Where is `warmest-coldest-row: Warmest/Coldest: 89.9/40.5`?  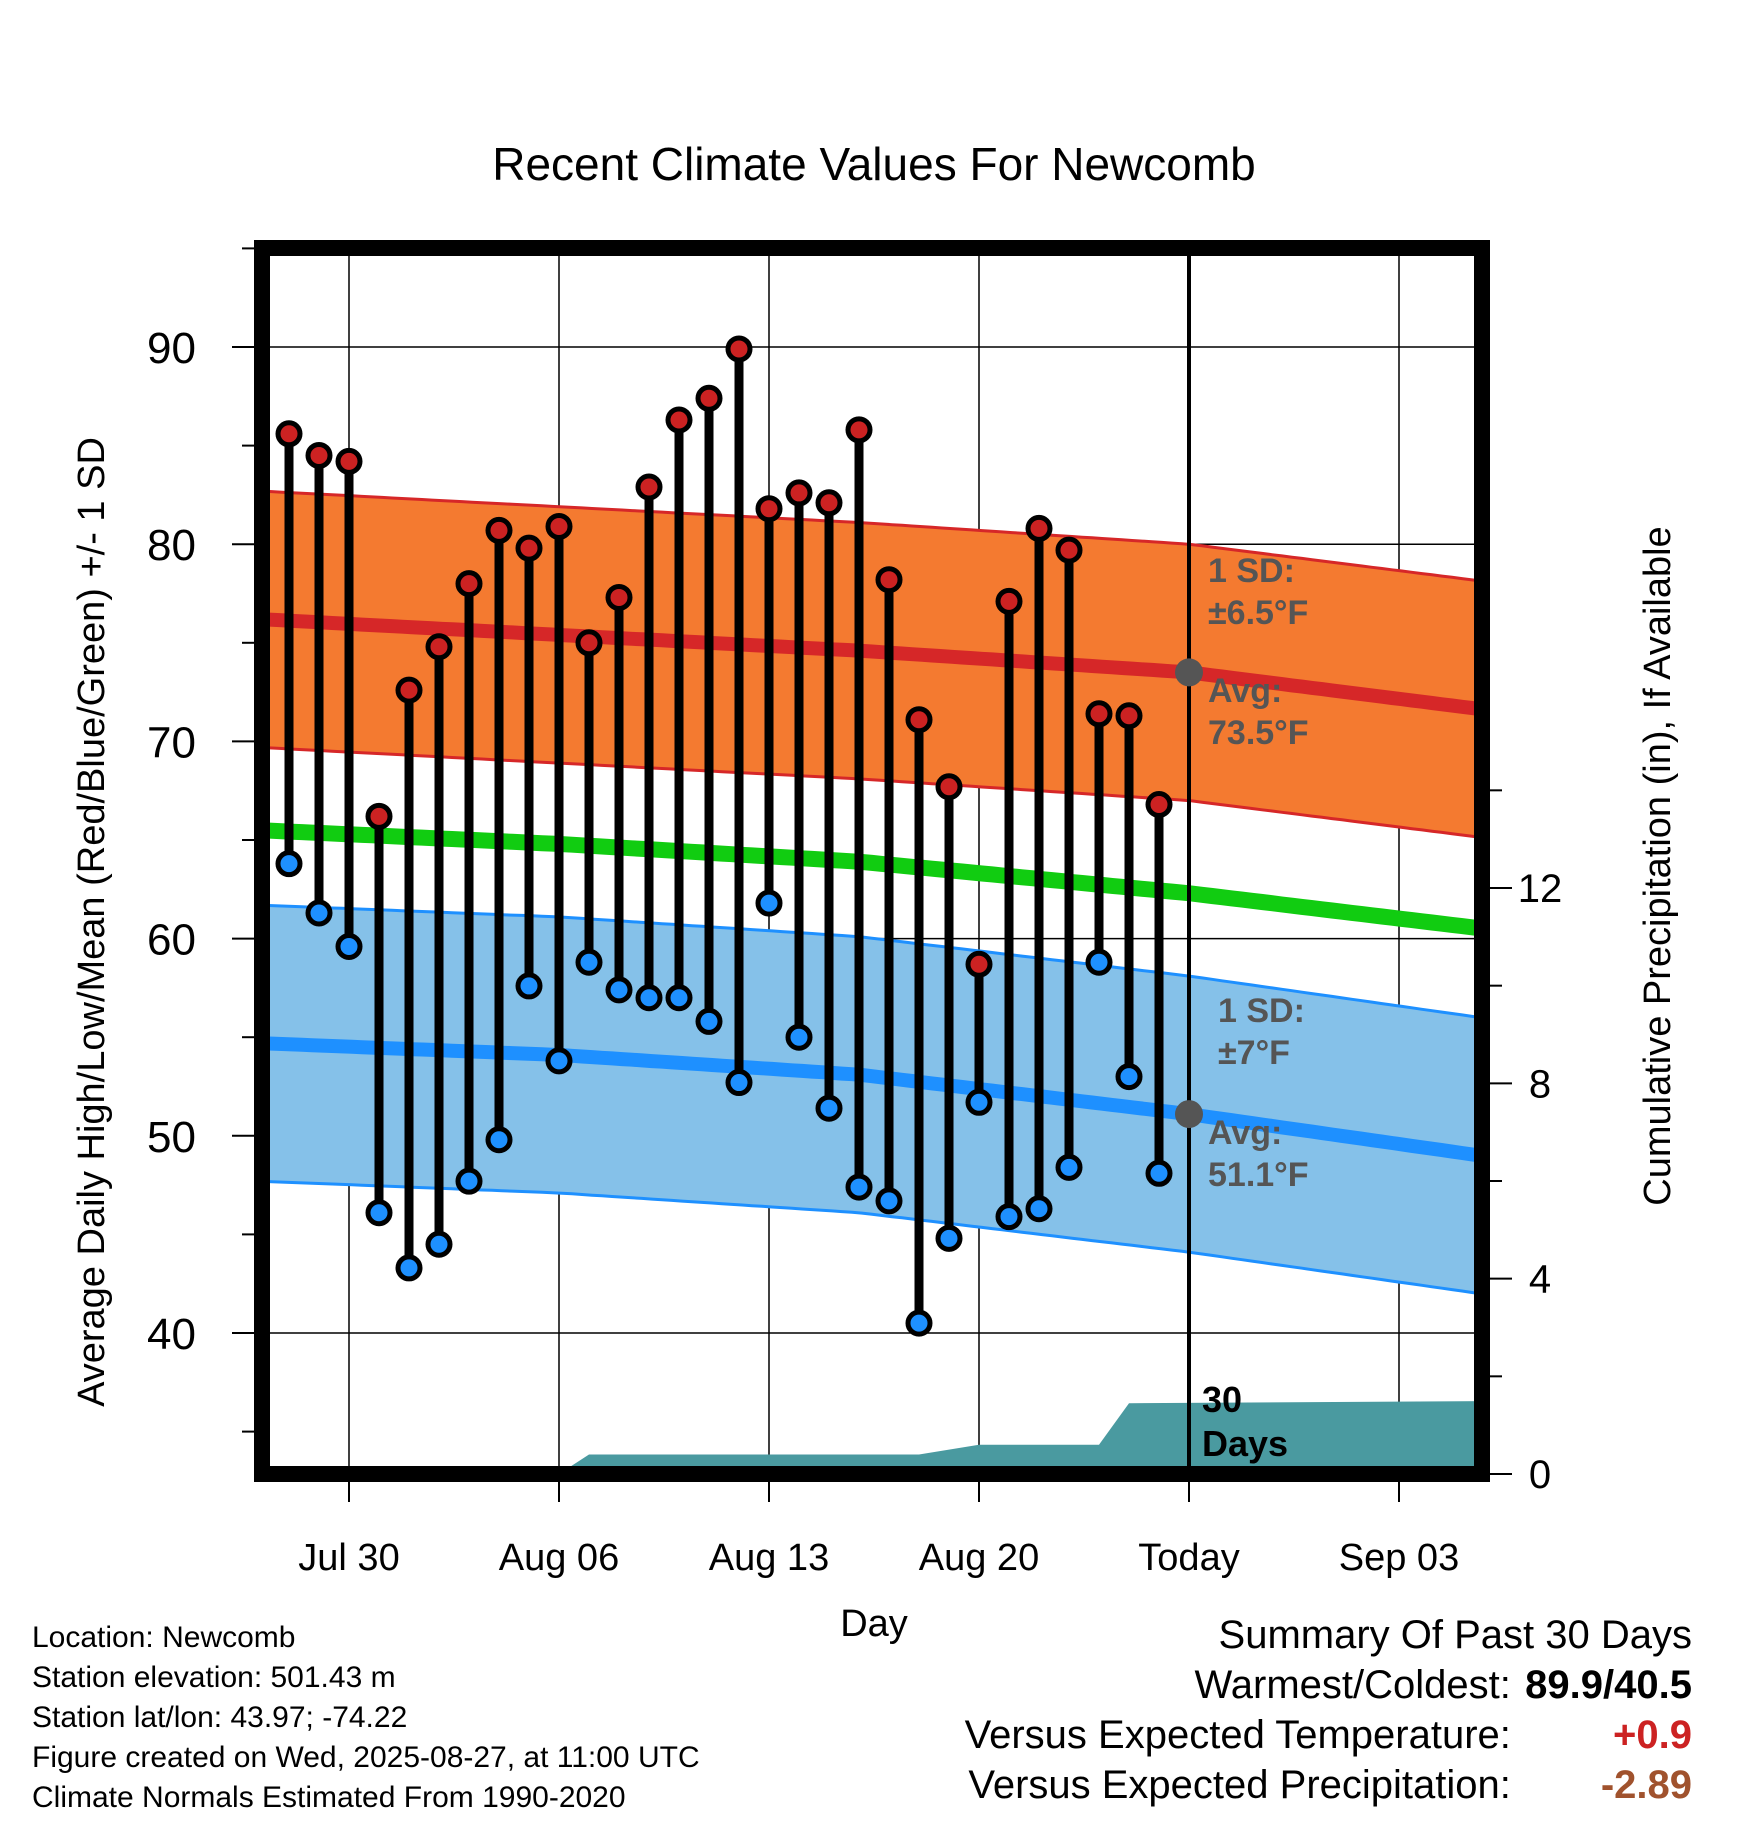
warmest-coldest-row: Warmest/Coldest: 89.9/40.5 is located at coordinates (1329, 1685).